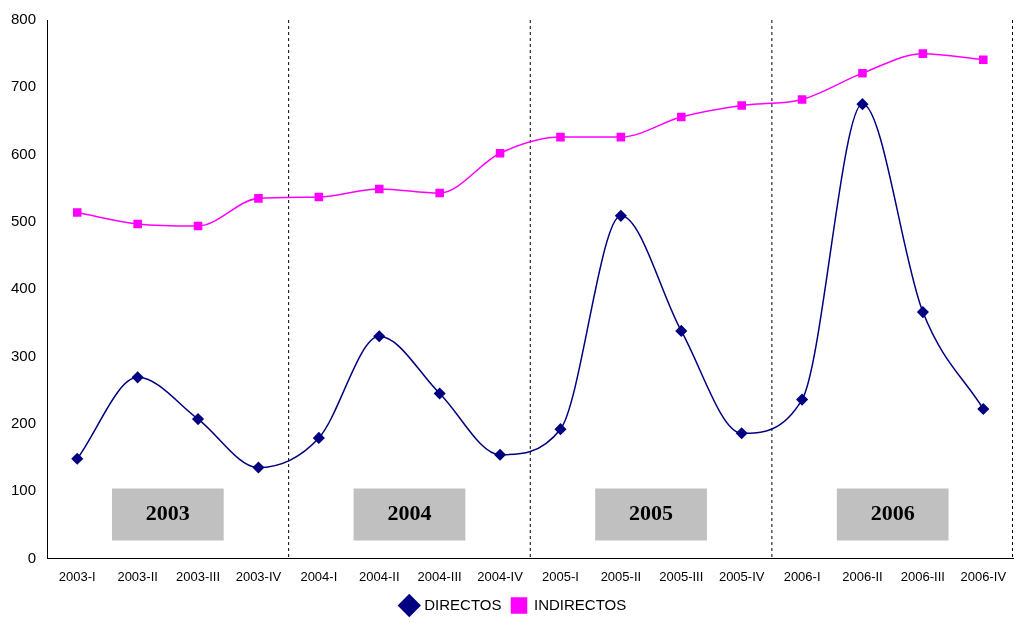 The width and height of the screenshot is (1030, 635). I want to click on x-tick-label: 2005-II, so click(621, 576).